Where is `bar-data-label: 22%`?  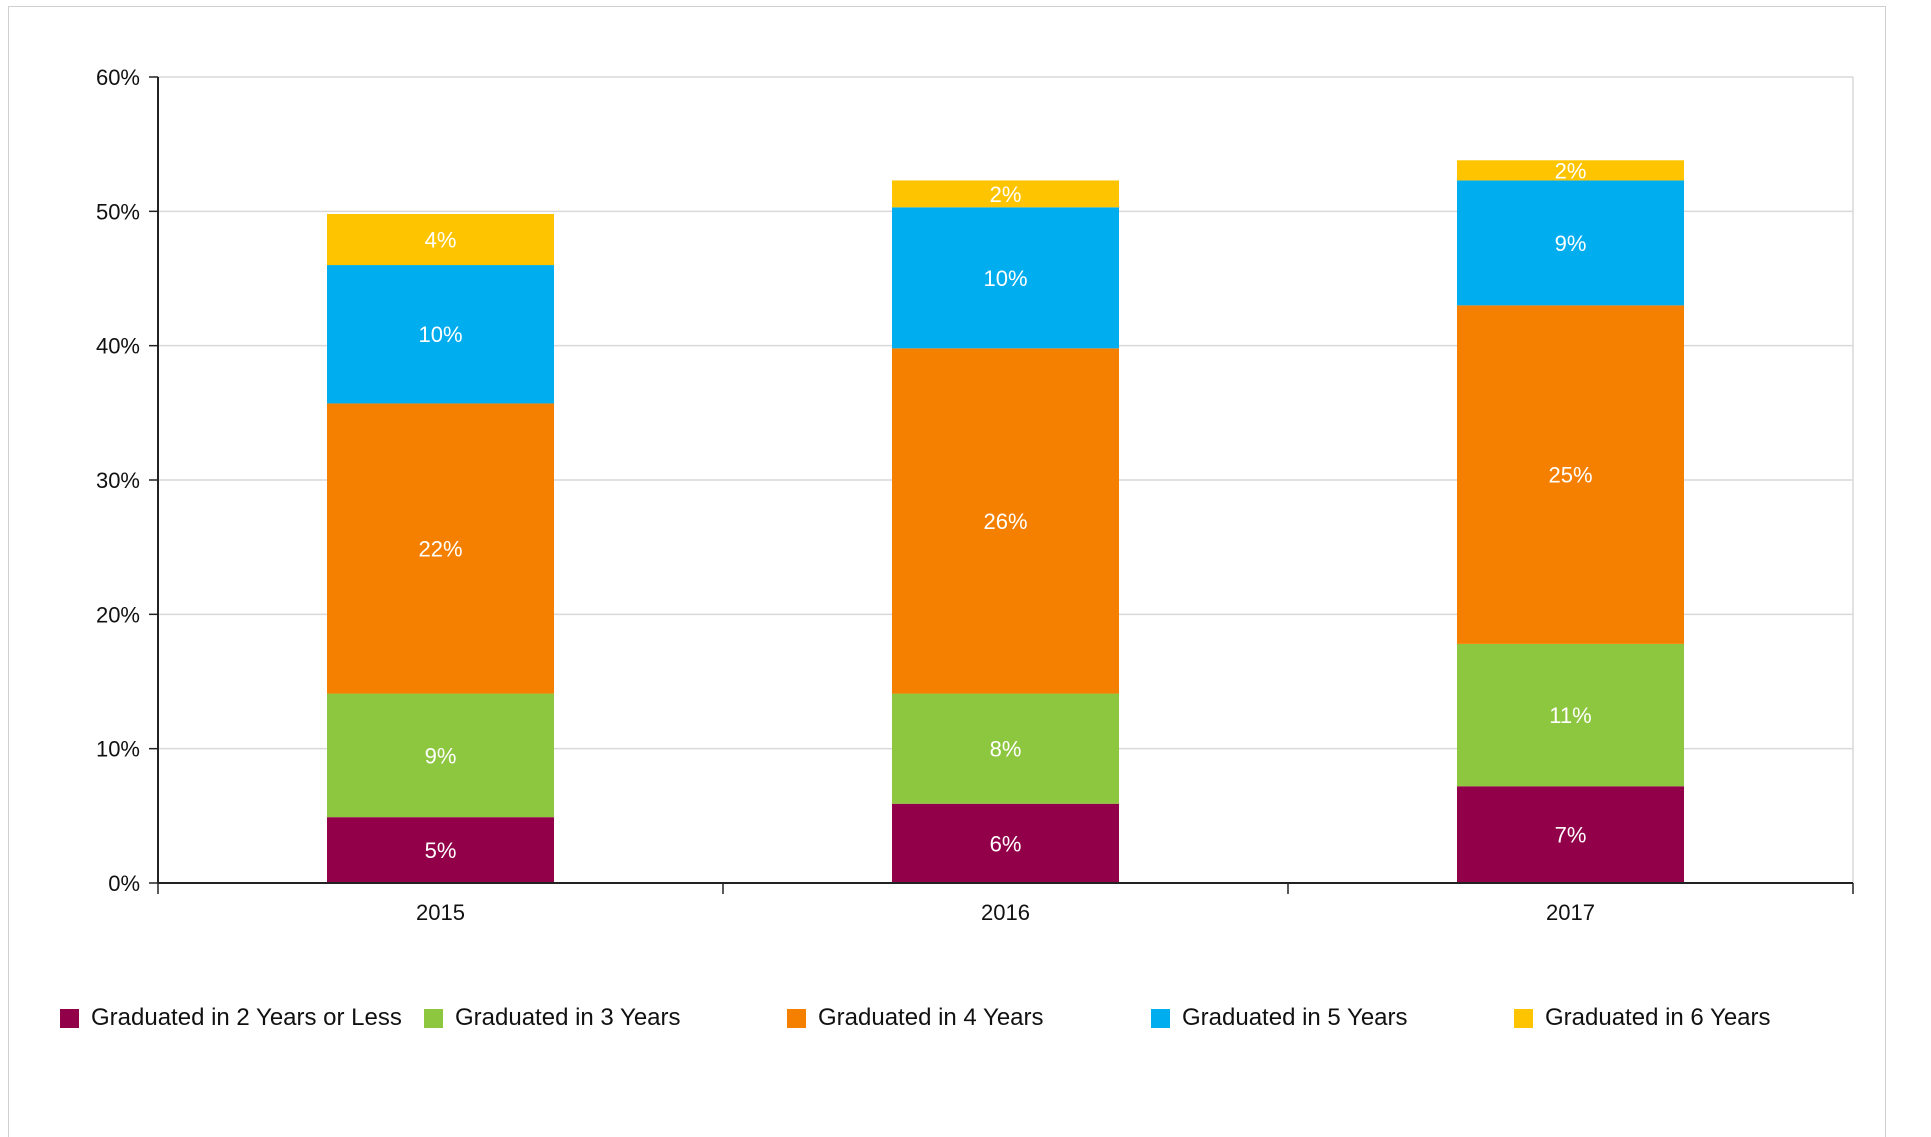 bar-data-label: 22% is located at coordinates (440, 549).